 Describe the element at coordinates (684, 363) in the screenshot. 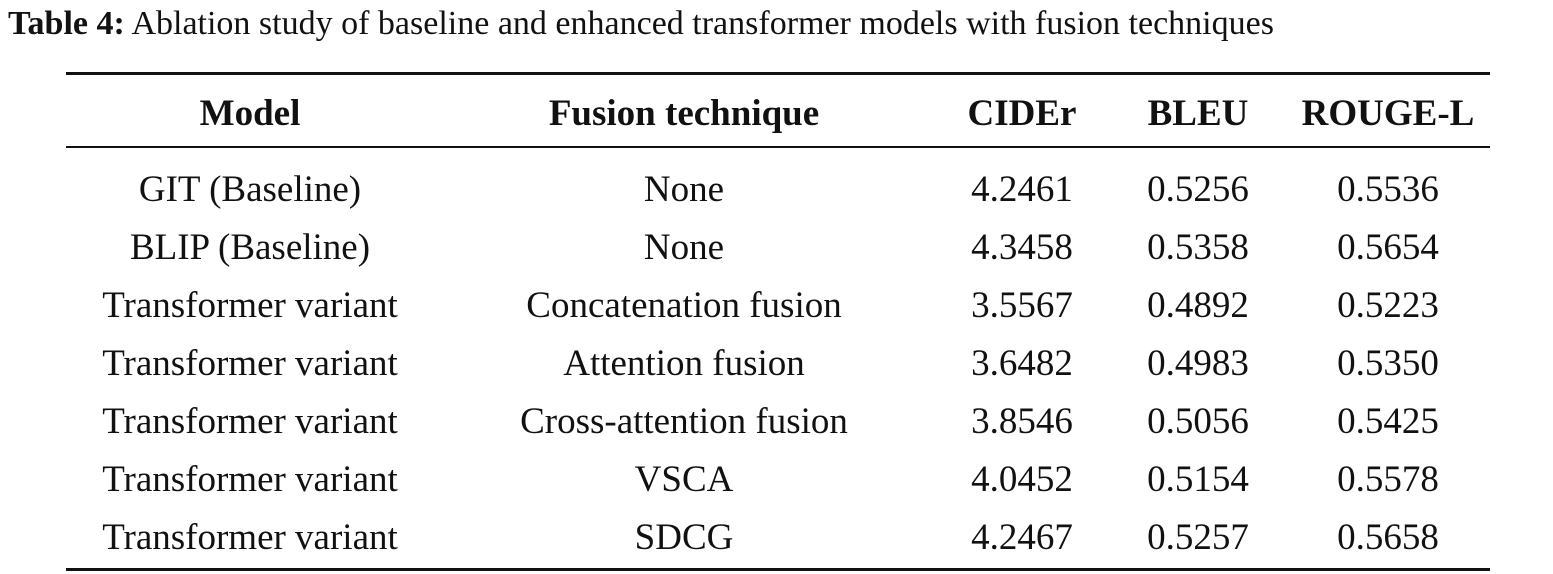

I see `cell-fusion: Attention fusion` at that location.